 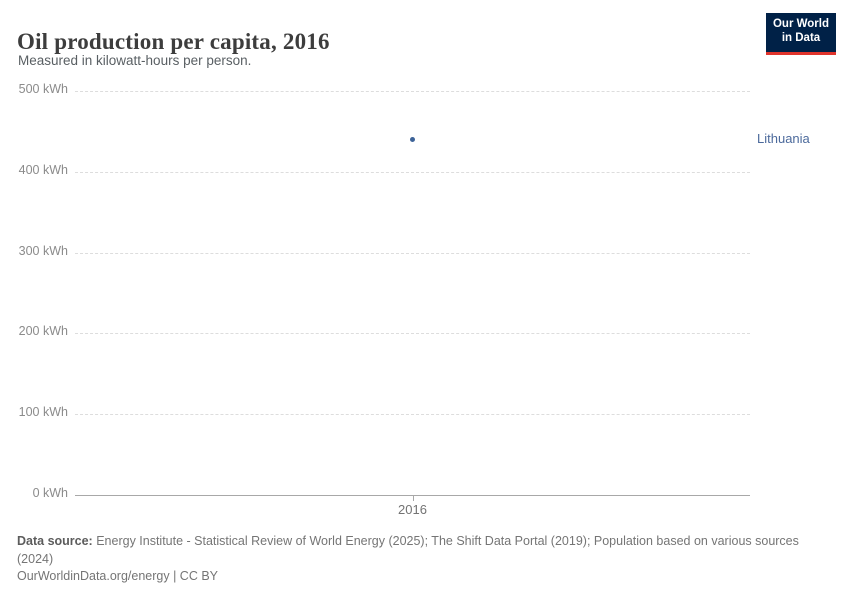 I want to click on y-axis-tick-label: 500 kWh, so click(x=43, y=89).